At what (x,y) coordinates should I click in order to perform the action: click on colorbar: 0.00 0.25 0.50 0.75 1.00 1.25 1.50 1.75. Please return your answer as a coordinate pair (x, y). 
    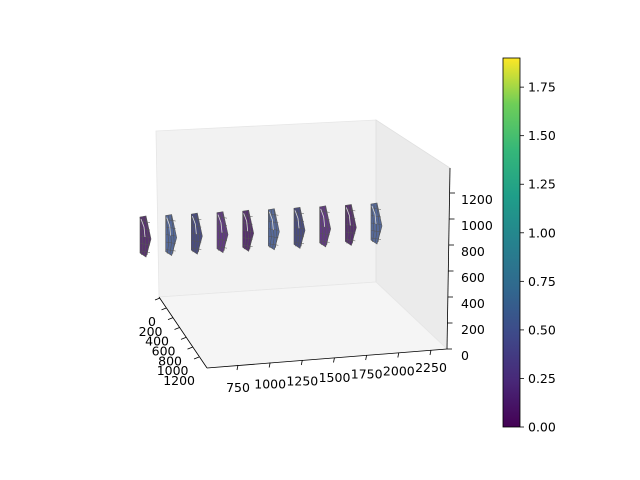
    Looking at the image, I should click on (529, 246).